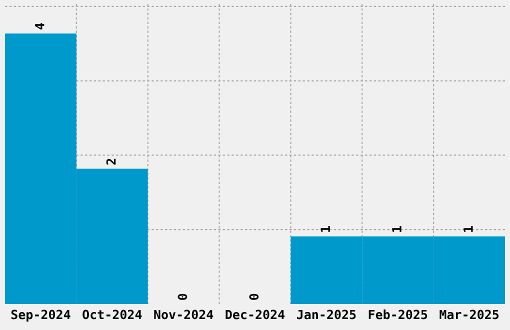 This screenshot has width=510, height=330. Describe the element at coordinates (255, 315) in the screenshot. I see `x-tick-label: Dec-2024` at that location.